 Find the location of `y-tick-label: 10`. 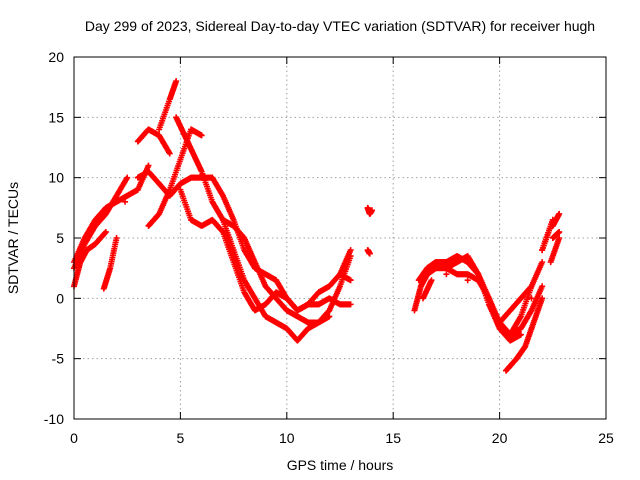

y-tick-label: 10 is located at coordinates (56, 178).